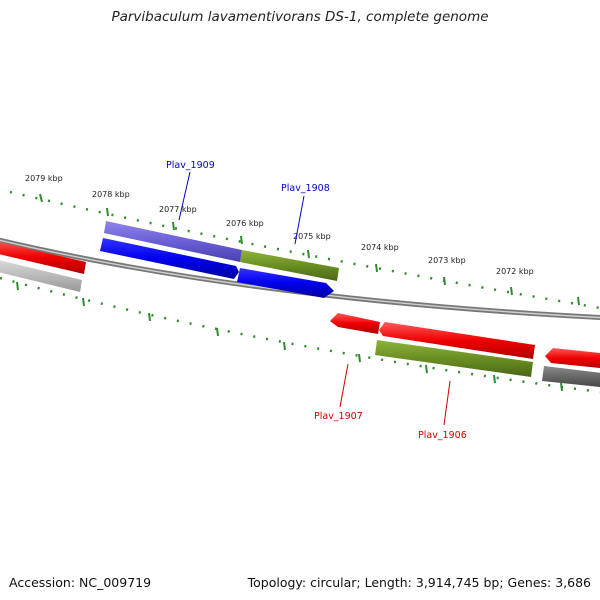 This screenshot has height=600, width=600. Describe the element at coordinates (190, 165) in the screenshot. I see `gene-label-plav-1909: Plav_1909` at that location.